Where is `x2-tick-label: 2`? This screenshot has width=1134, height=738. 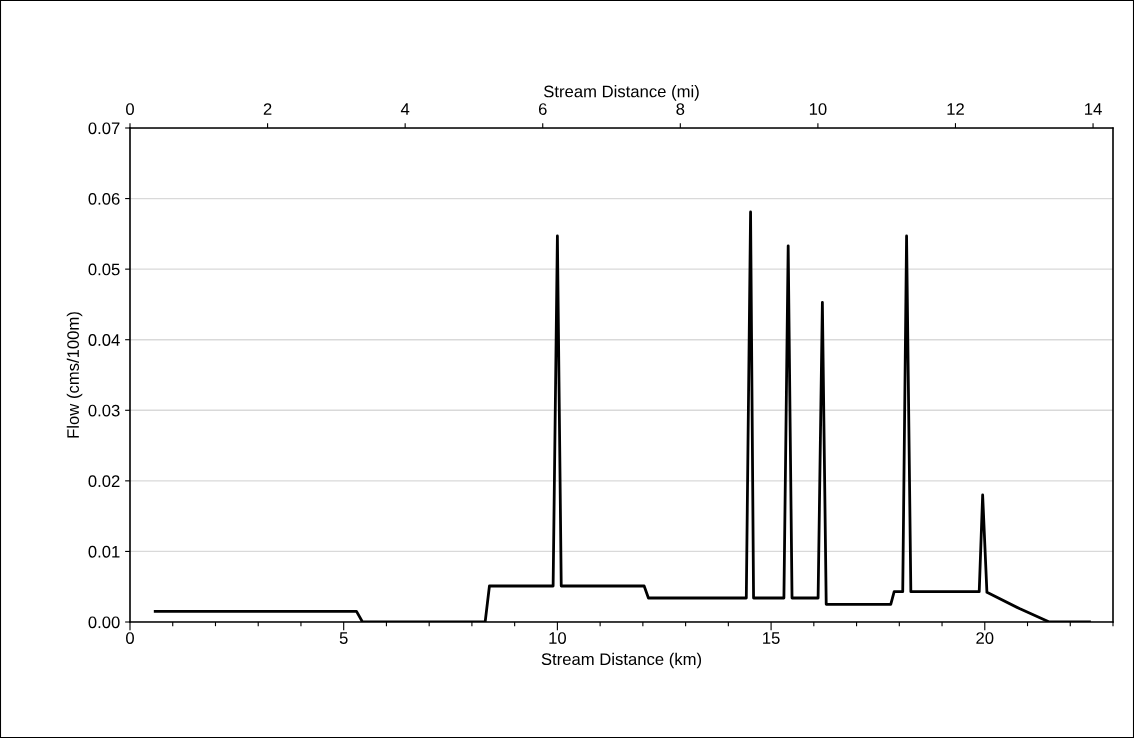
x2-tick-label: 2 is located at coordinates (267, 109).